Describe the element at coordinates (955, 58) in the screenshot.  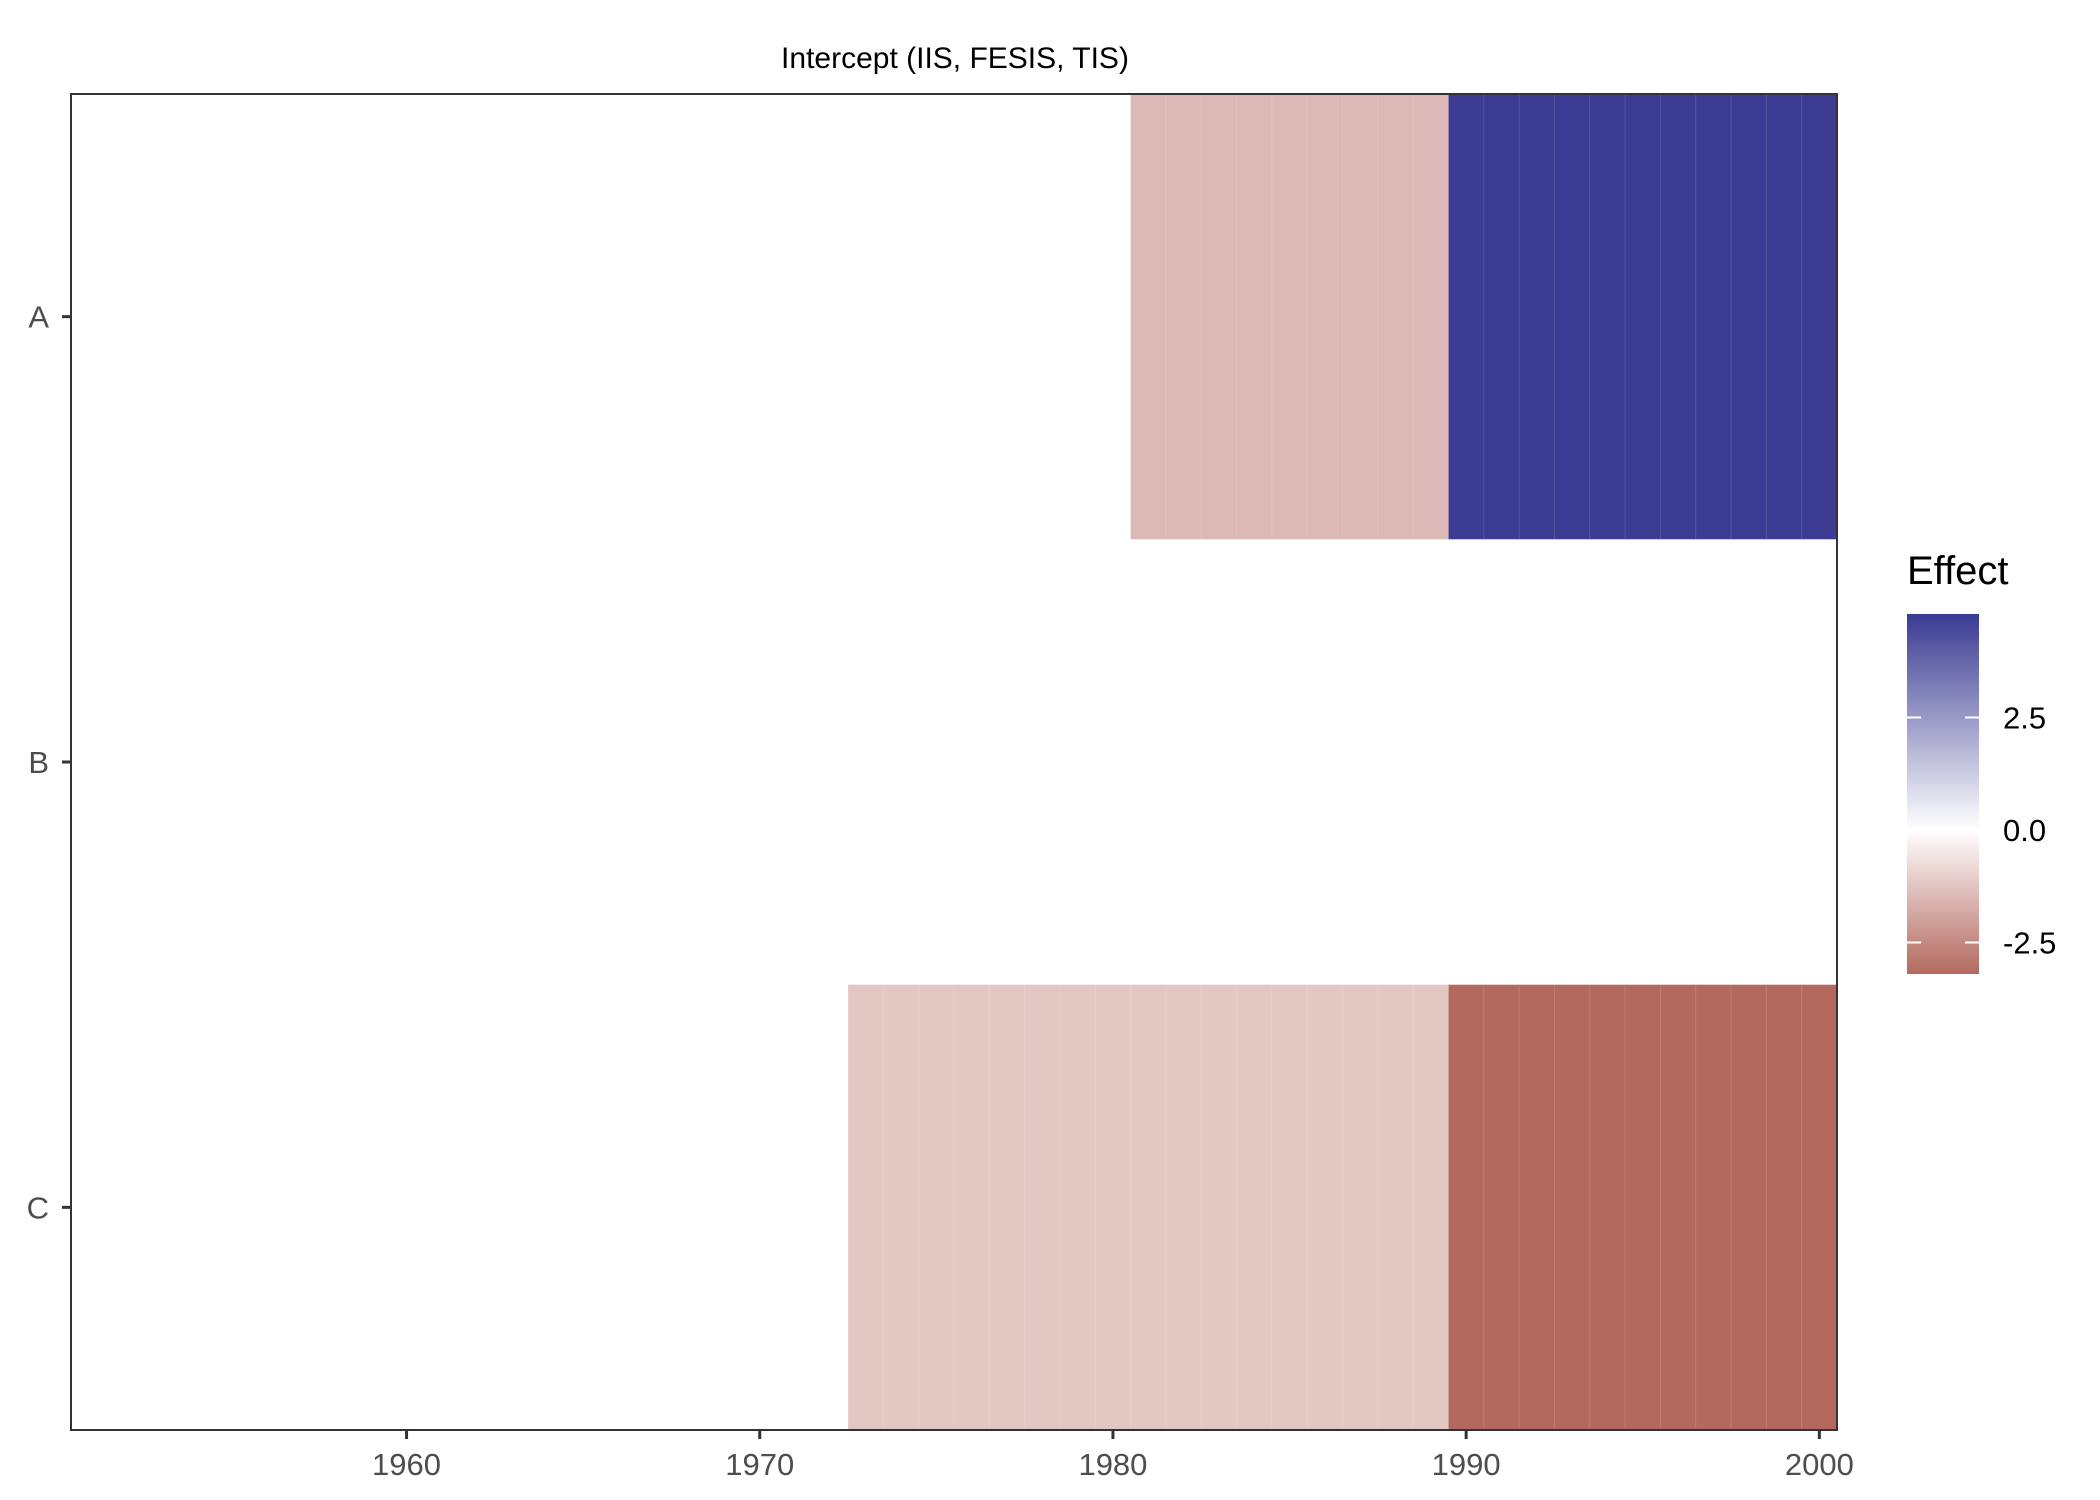
I see `chart-title: Intercept (IIS, FESIS, TIS)` at that location.